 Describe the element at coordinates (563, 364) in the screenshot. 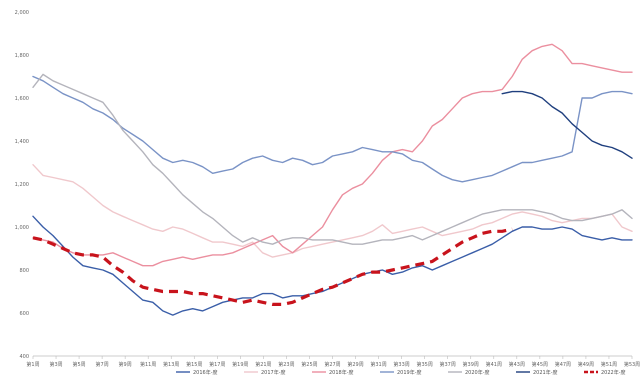

I see `x-tick-label: 第47周` at that location.